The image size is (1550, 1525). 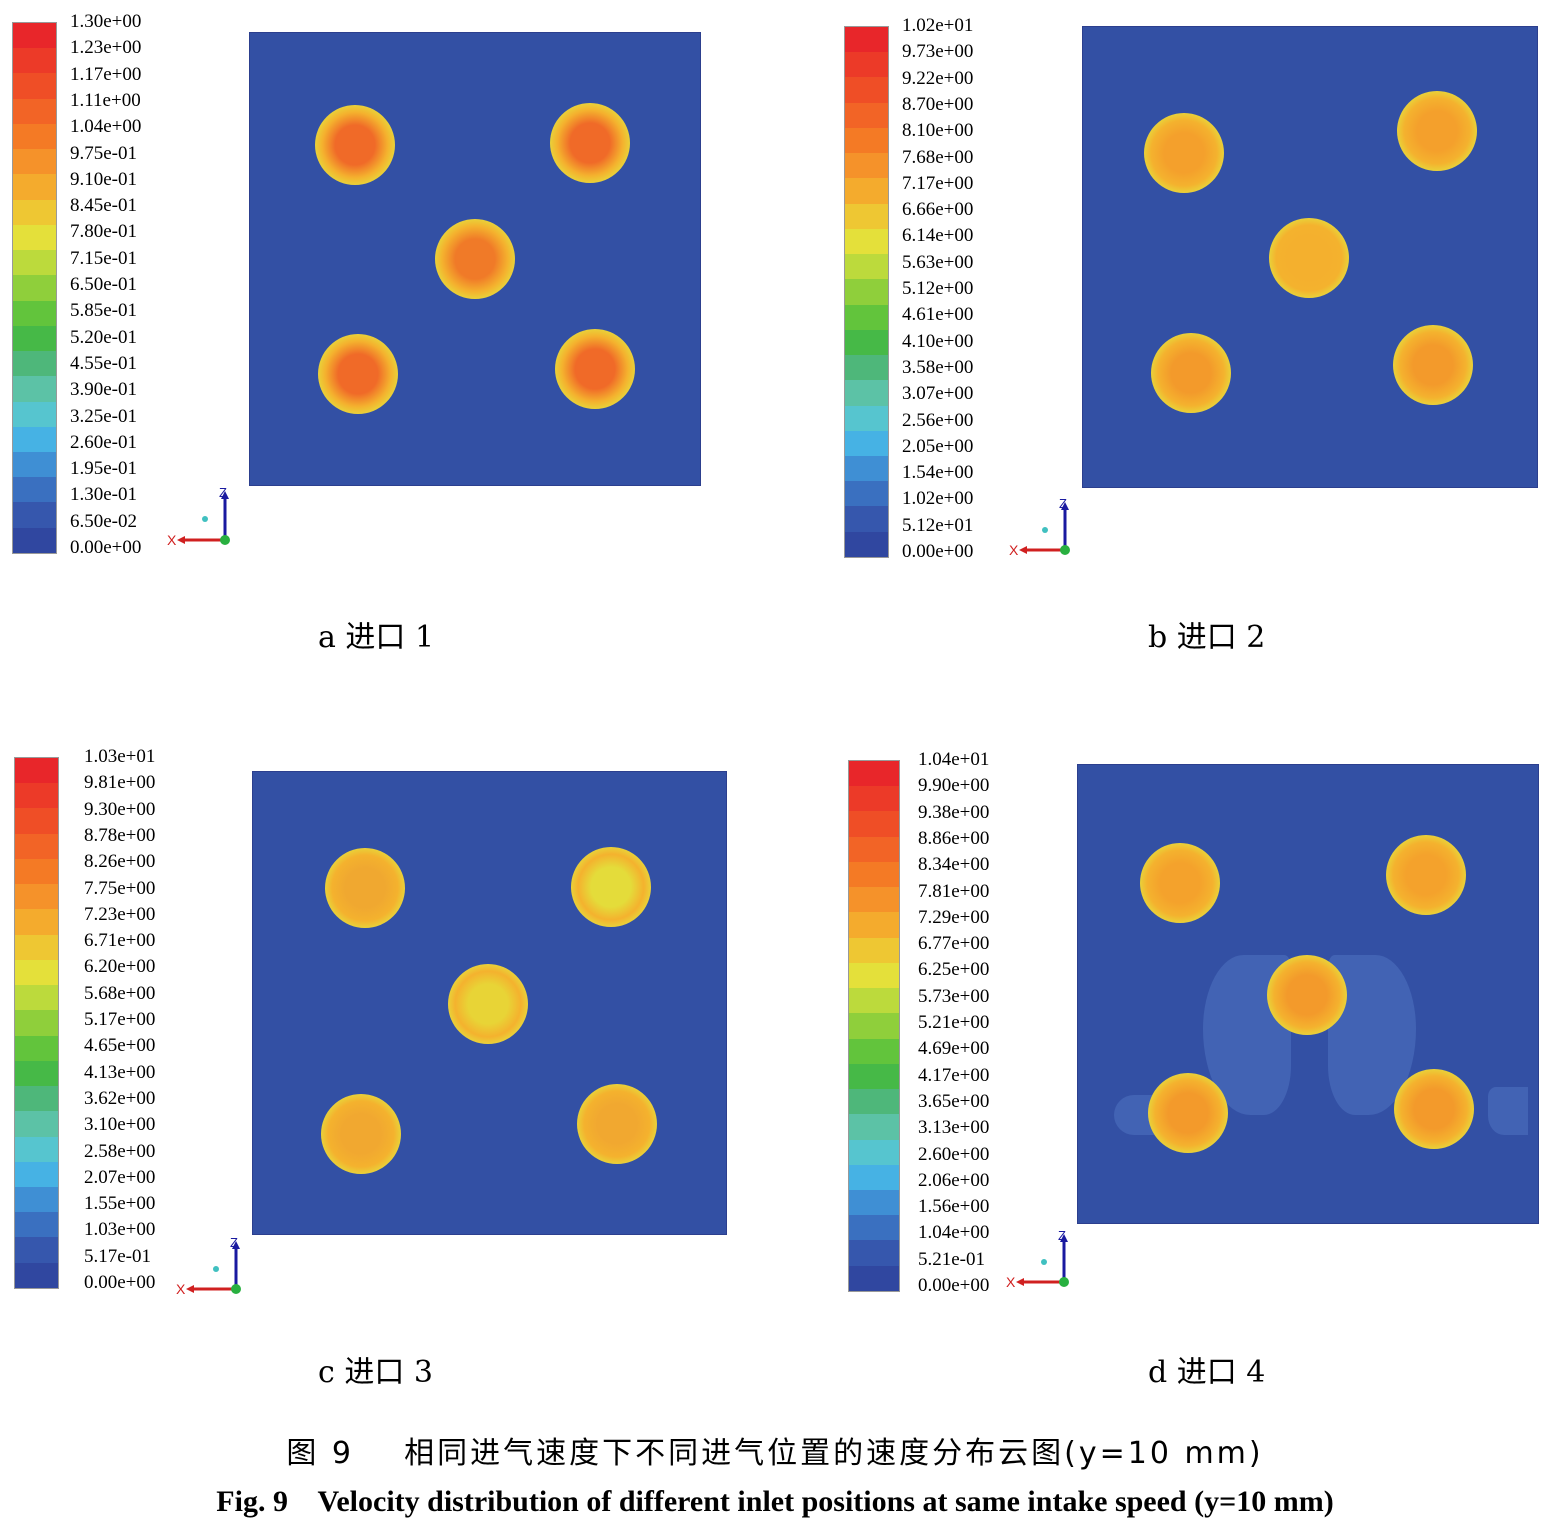 What do you see at coordinates (104, 179) in the screenshot?
I see `colorbar-tick-label: 9.10e-01` at bounding box center [104, 179].